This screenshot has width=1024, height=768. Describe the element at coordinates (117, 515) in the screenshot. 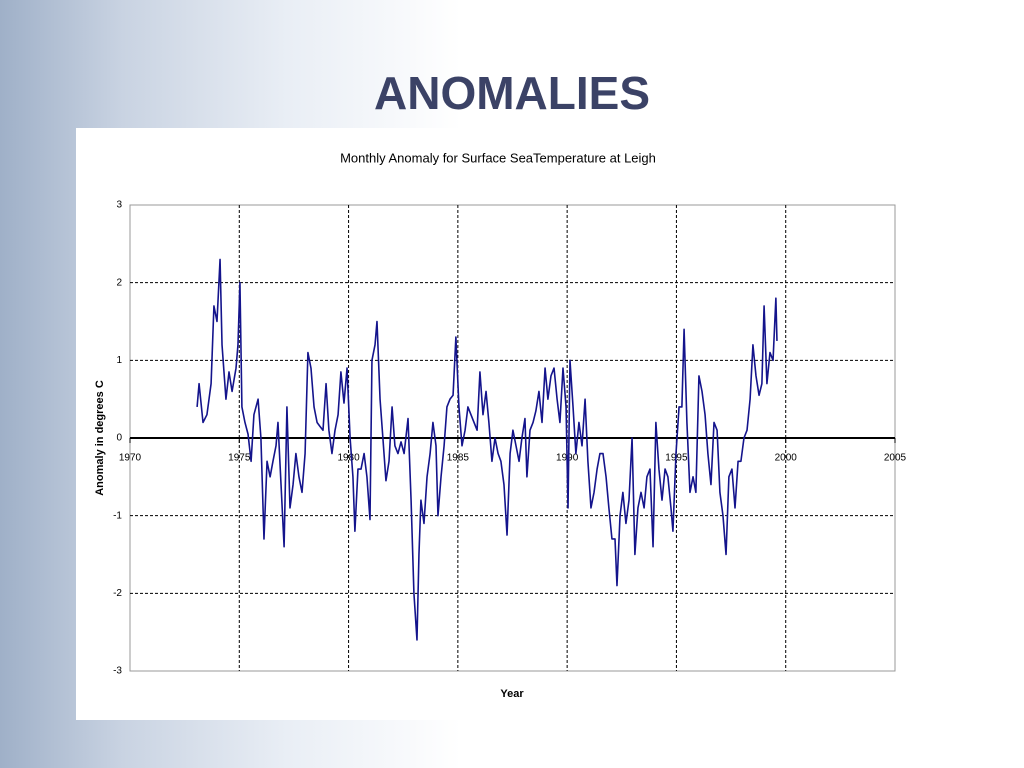

I see `y-tick-label: -1` at that location.